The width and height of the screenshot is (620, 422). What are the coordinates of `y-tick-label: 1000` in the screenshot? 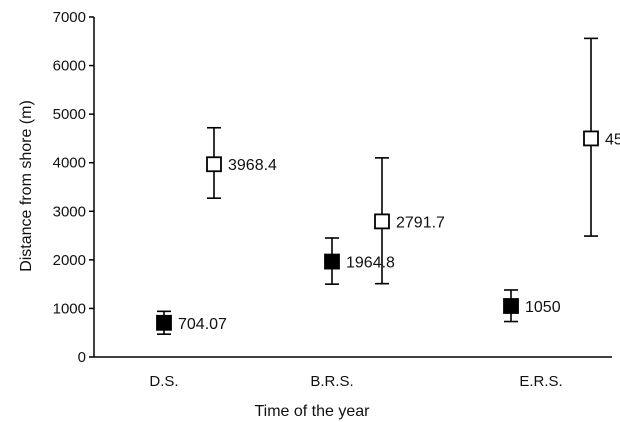 It's located at (69, 308).